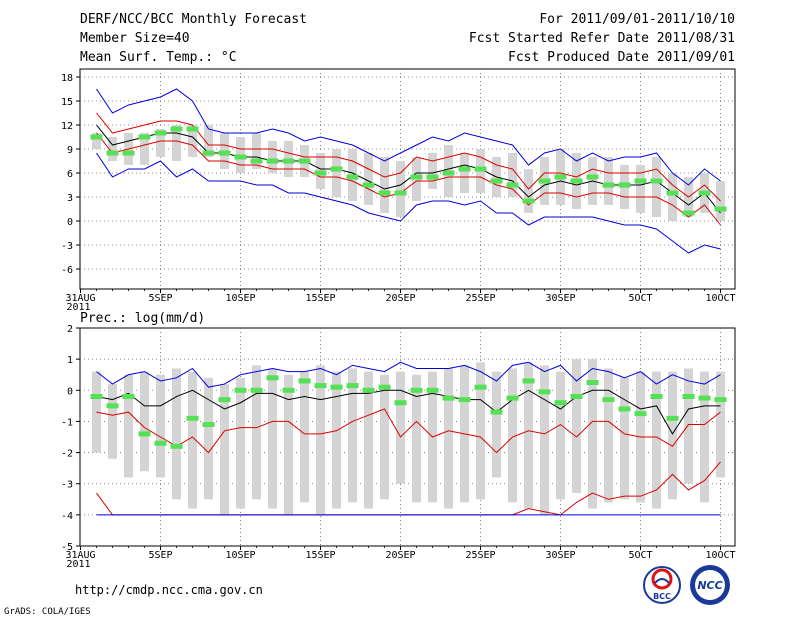 The image size is (800, 618). What do you see at coordinates (602, 38) in the screenshot?
I see `refer-date: Fcst Started Refer Date 2011/08/31` at bounding box center [602, 38].